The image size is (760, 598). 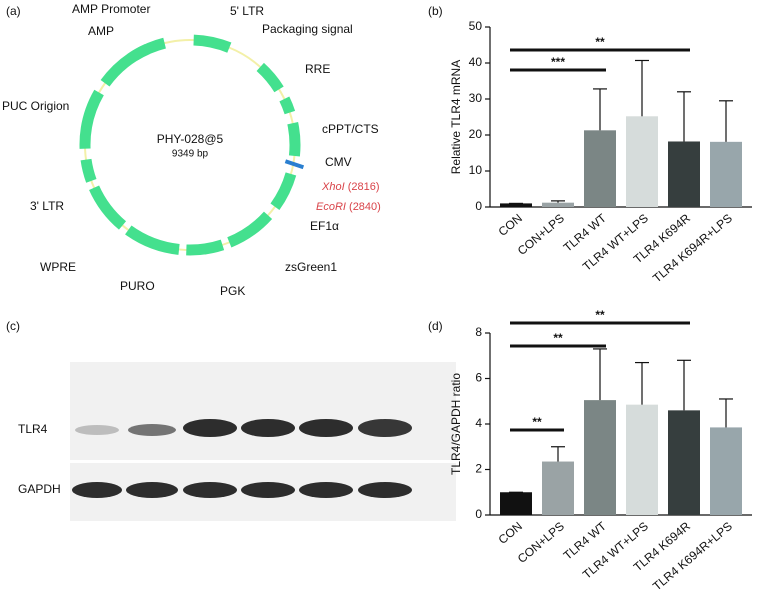 What do you see at coordinates (232, 291) in the screenshot?
I see `feature-label: PGK` at bounding box center [232, 291].